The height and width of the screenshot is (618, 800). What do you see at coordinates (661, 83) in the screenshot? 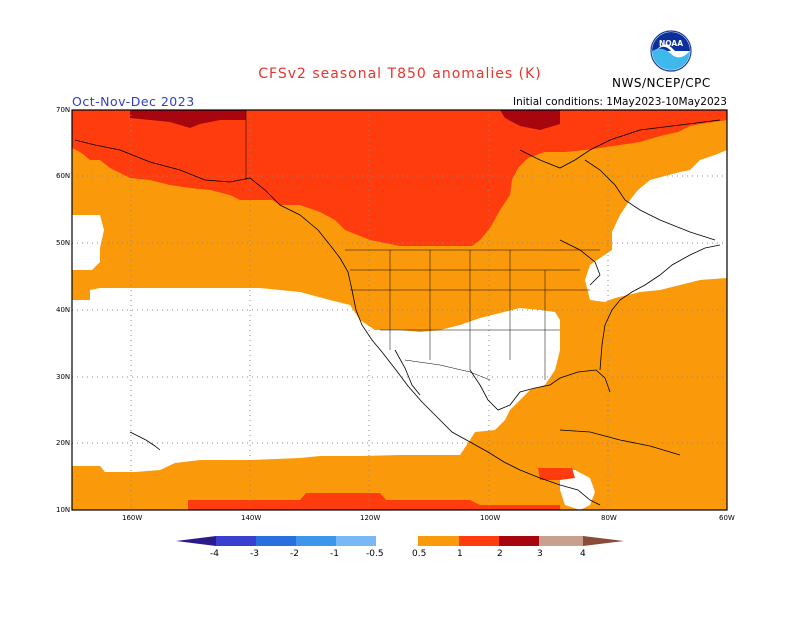
I see `agency-label: NWS/NCEP/CPC` at bounding box center [661, 83].